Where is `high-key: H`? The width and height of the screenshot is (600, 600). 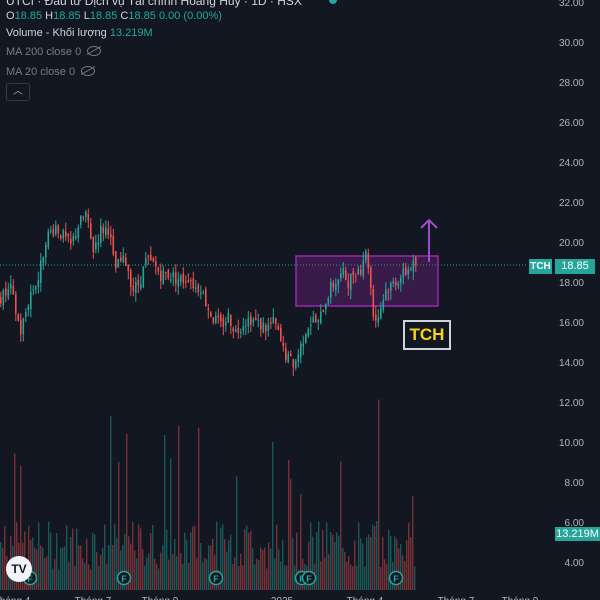
high-key: H is located at coordinates (49, 16).